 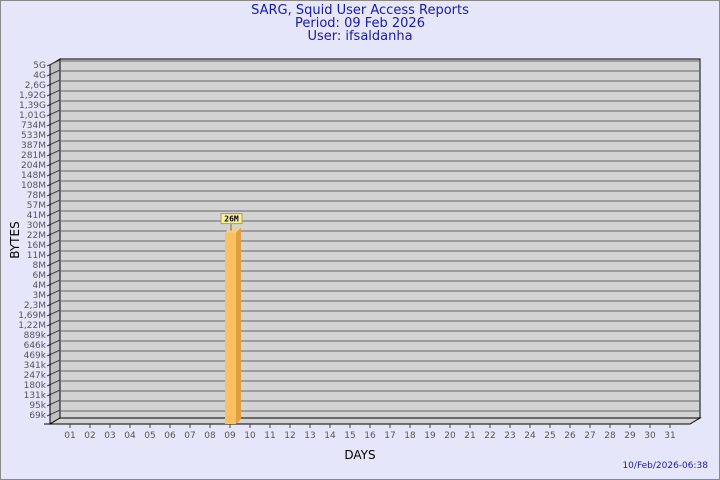 I want to click on bar-side, so click(x=238, y=325).